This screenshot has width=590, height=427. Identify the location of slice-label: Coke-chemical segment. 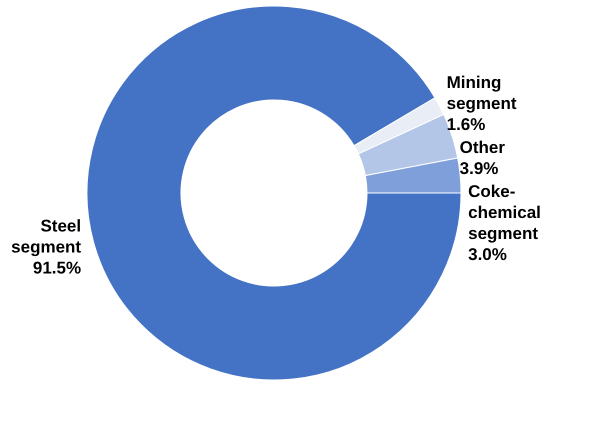
(504, 212).